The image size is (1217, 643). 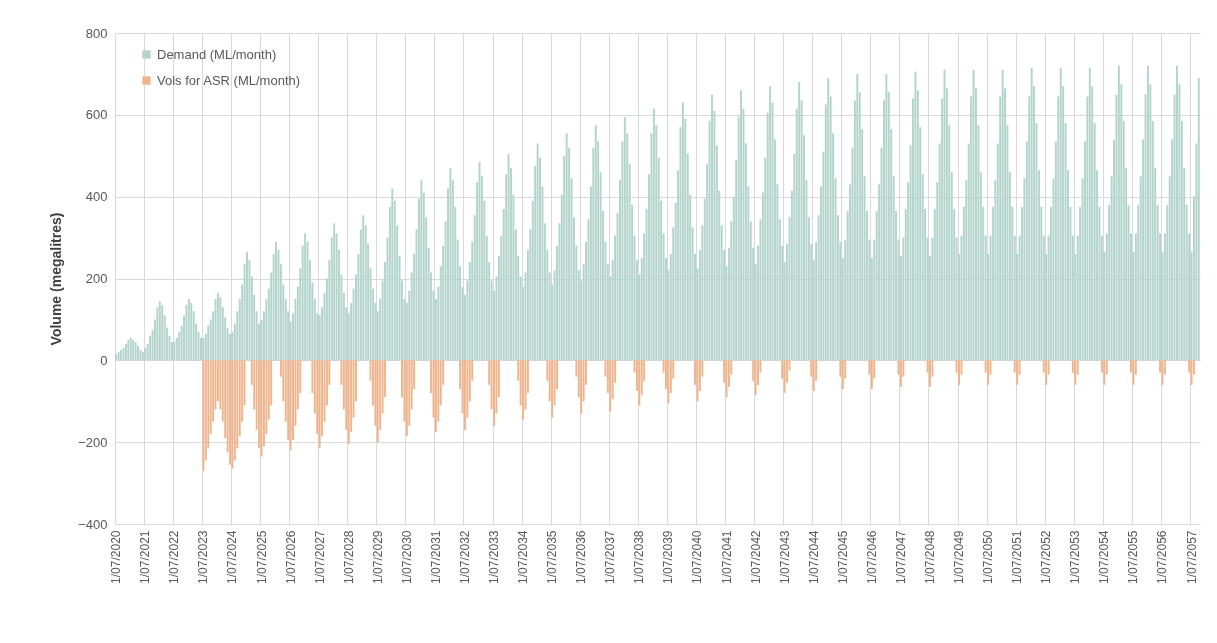 I want to click on y-tick-label: −400, so click(x=93, y=524).